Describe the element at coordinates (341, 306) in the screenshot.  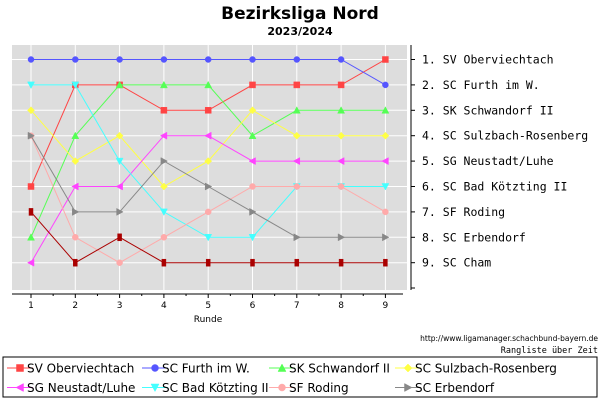
I see `x-tick-label: 8` at that location.